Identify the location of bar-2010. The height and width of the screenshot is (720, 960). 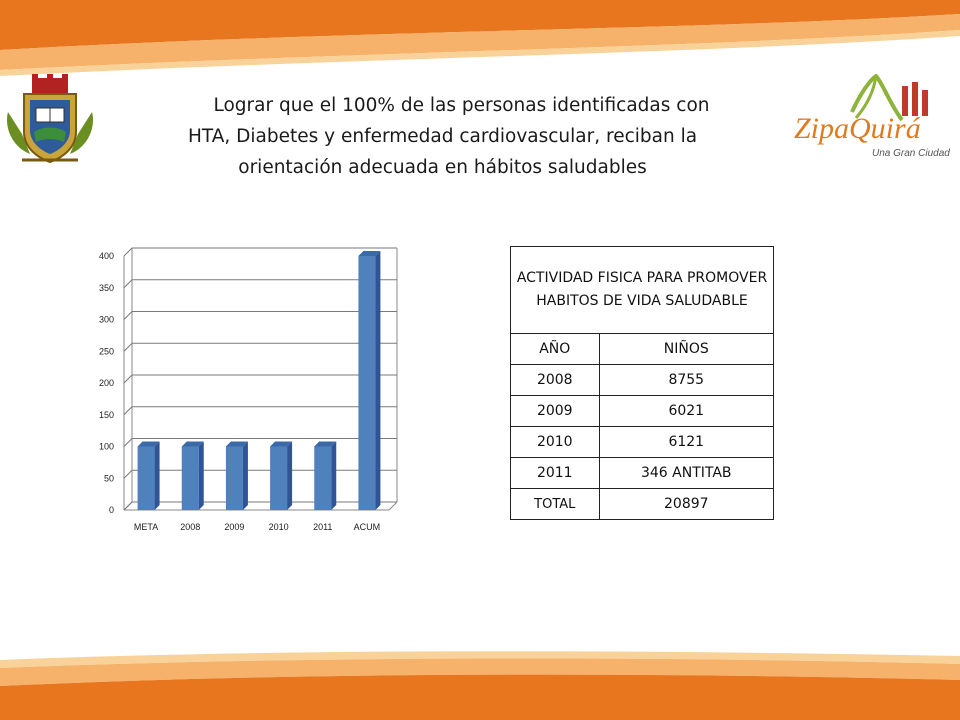
(279, 478).